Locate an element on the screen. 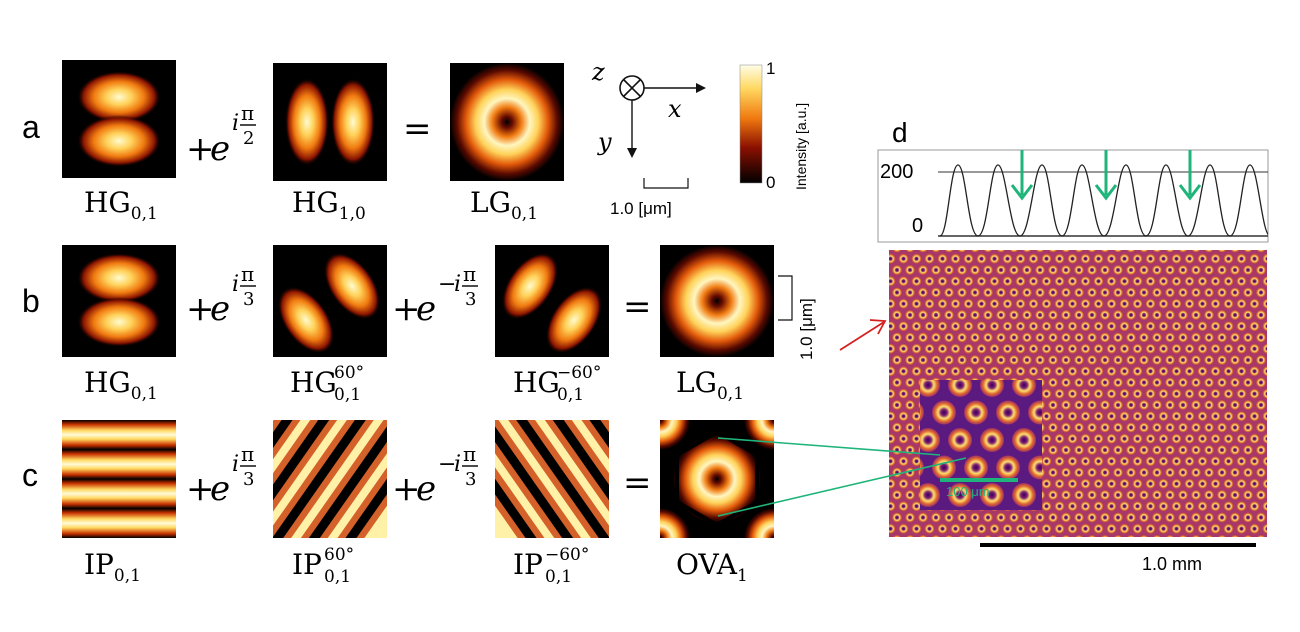  scale-bar-a: 1.0 [μm] is located at coordinates (649, 198).